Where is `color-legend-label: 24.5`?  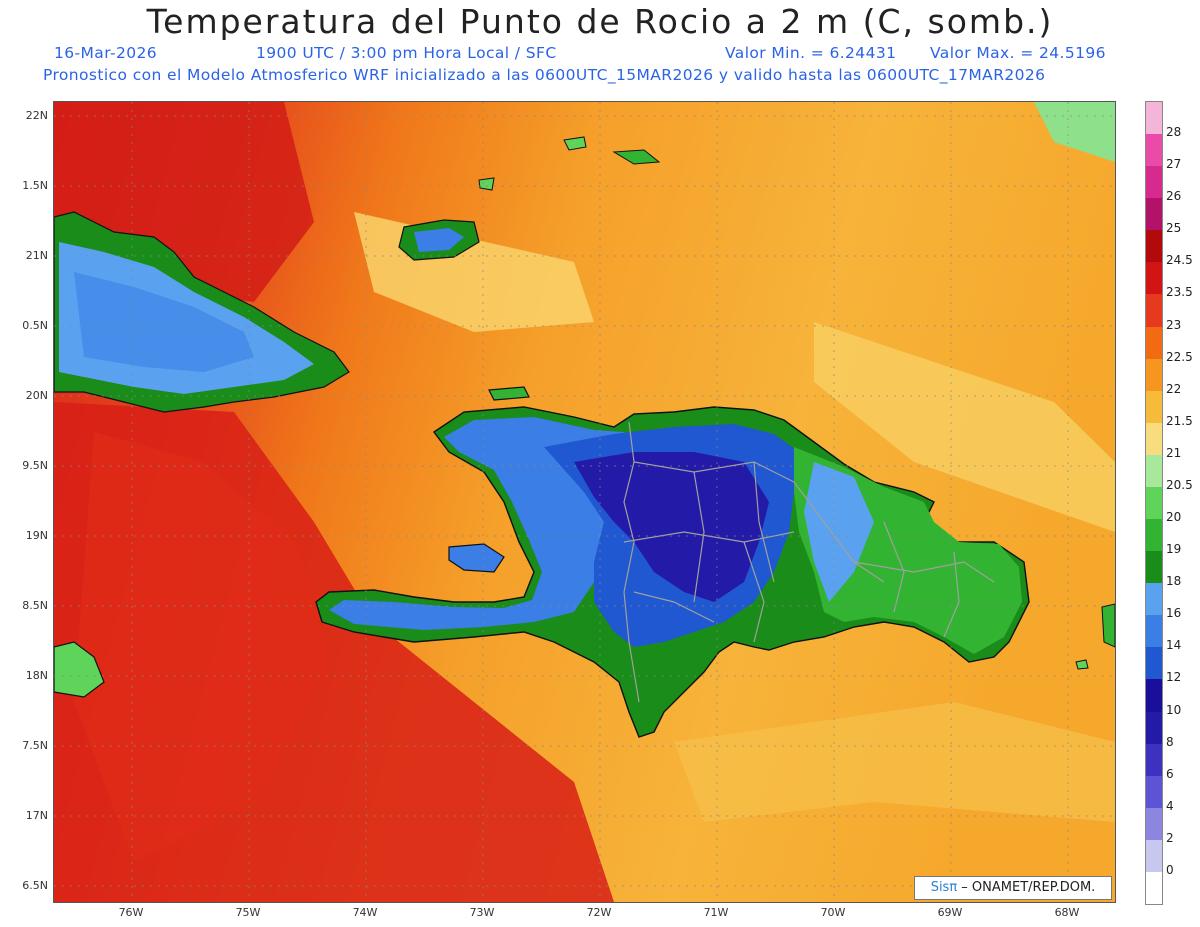 color-legend-label: 24.5 is located at coordinates (1179, 260).